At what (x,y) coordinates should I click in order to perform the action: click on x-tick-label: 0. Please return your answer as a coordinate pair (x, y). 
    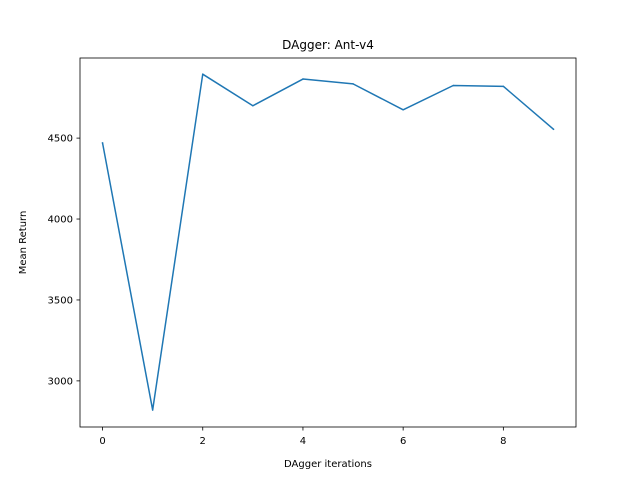
    Looking at the image, I should click on (102, 441).